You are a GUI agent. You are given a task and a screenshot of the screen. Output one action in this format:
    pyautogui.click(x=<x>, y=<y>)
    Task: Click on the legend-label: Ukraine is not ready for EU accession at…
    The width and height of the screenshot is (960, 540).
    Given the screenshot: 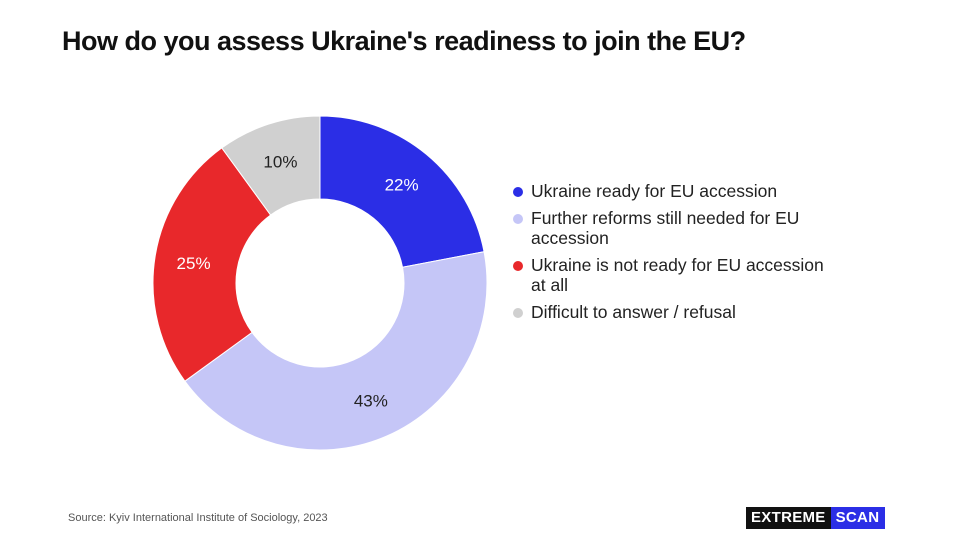 What is the action you would take?
    pyautogui.click(x=677, y=275)
    